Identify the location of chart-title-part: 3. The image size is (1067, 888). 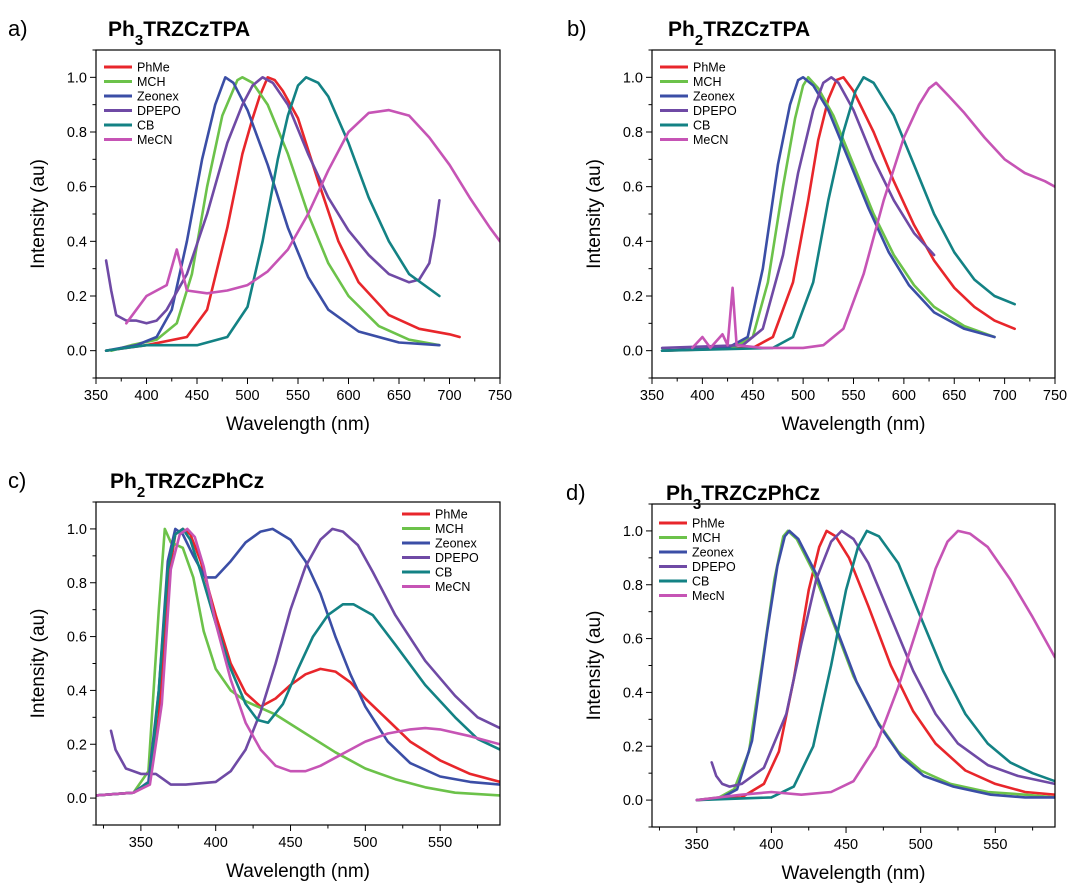
(139, 40).